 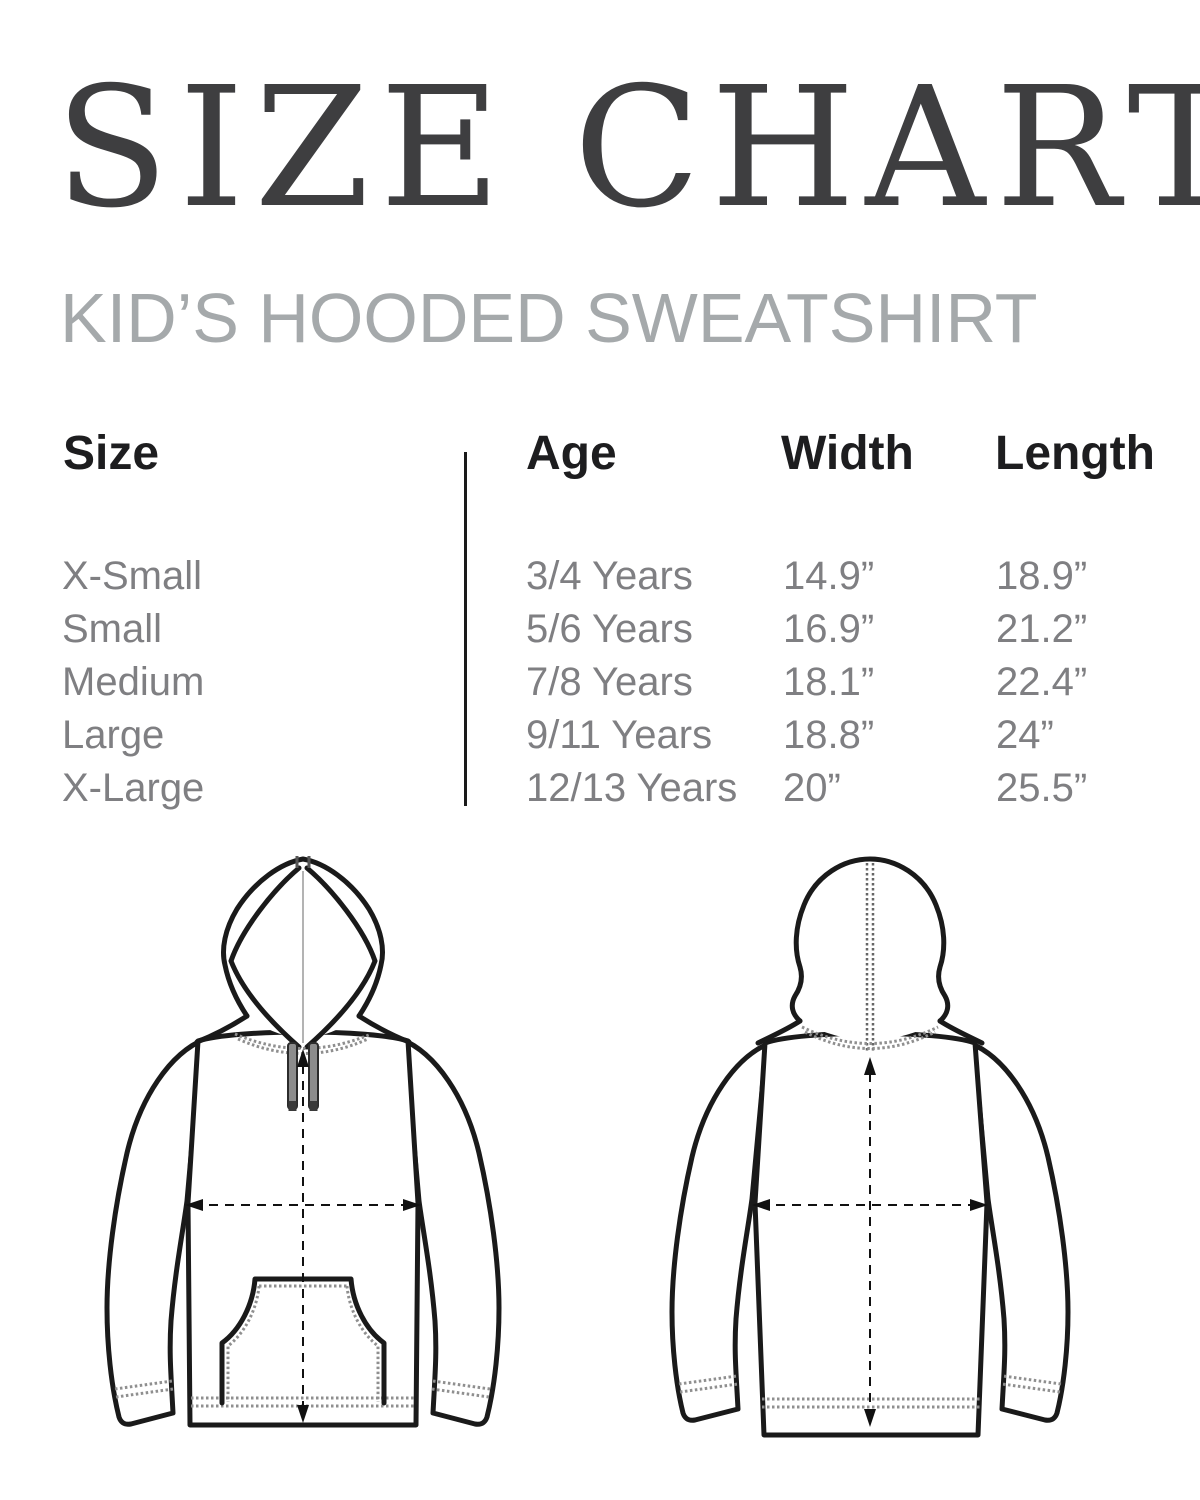 I want to click on column-header-length: Length, so click(x=1075, y=453).